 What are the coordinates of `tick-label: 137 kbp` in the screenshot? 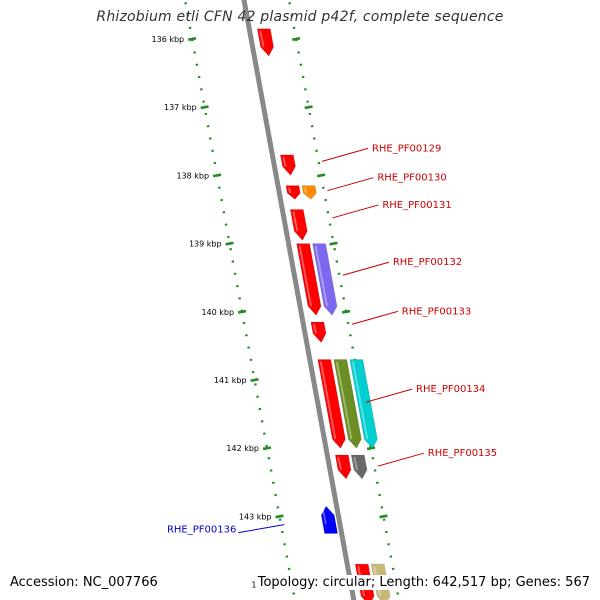 It's located at (180, 107).